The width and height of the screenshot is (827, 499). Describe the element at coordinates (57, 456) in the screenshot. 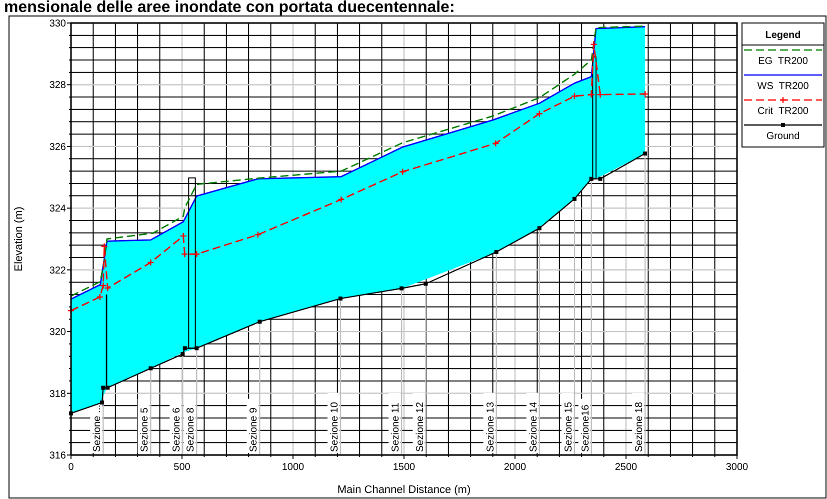

I see `y-tick-label: 316` at that location.